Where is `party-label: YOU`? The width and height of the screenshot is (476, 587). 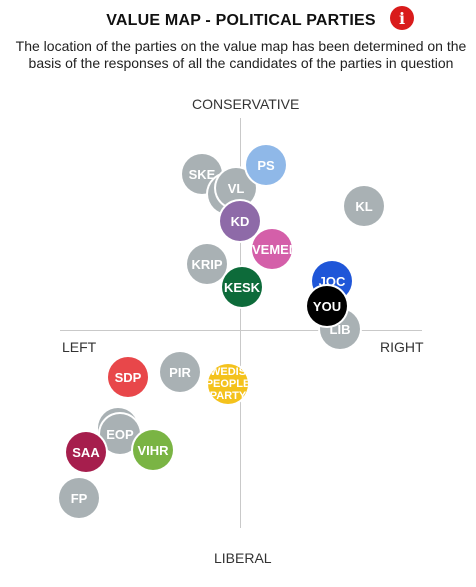 party-label: YOU is located at coordinates (327, 306).